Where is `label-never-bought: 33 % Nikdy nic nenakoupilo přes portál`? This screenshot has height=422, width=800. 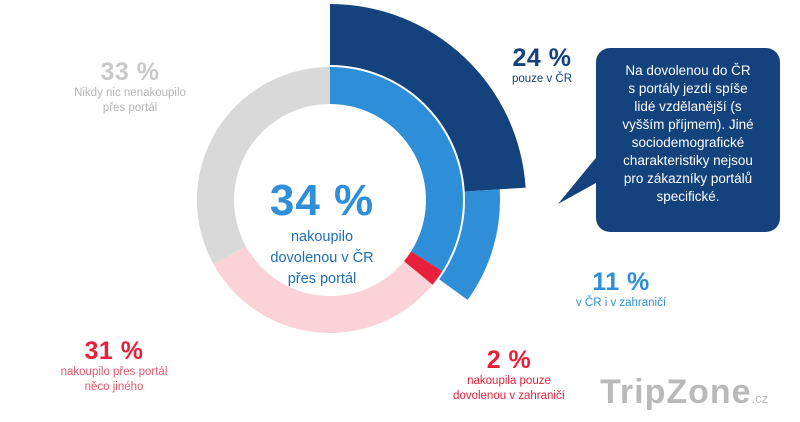
label-never-bought: 33 % Nikdy nic nenakoupilo přes portál is located at coordinates (130, 87).